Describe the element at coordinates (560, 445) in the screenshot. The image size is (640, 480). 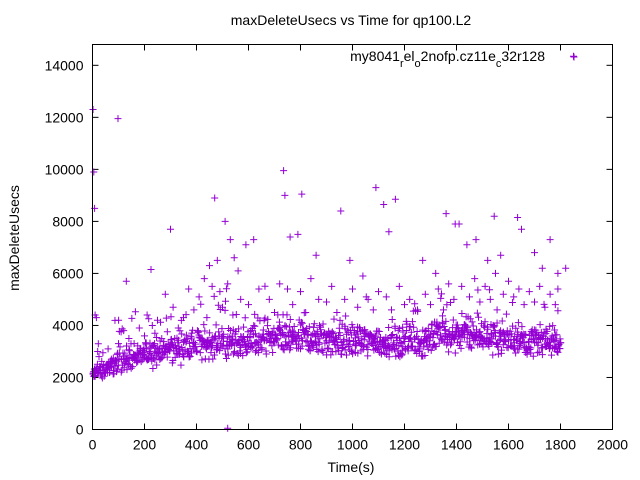
I see `x-tick-label: 1800` at that location.